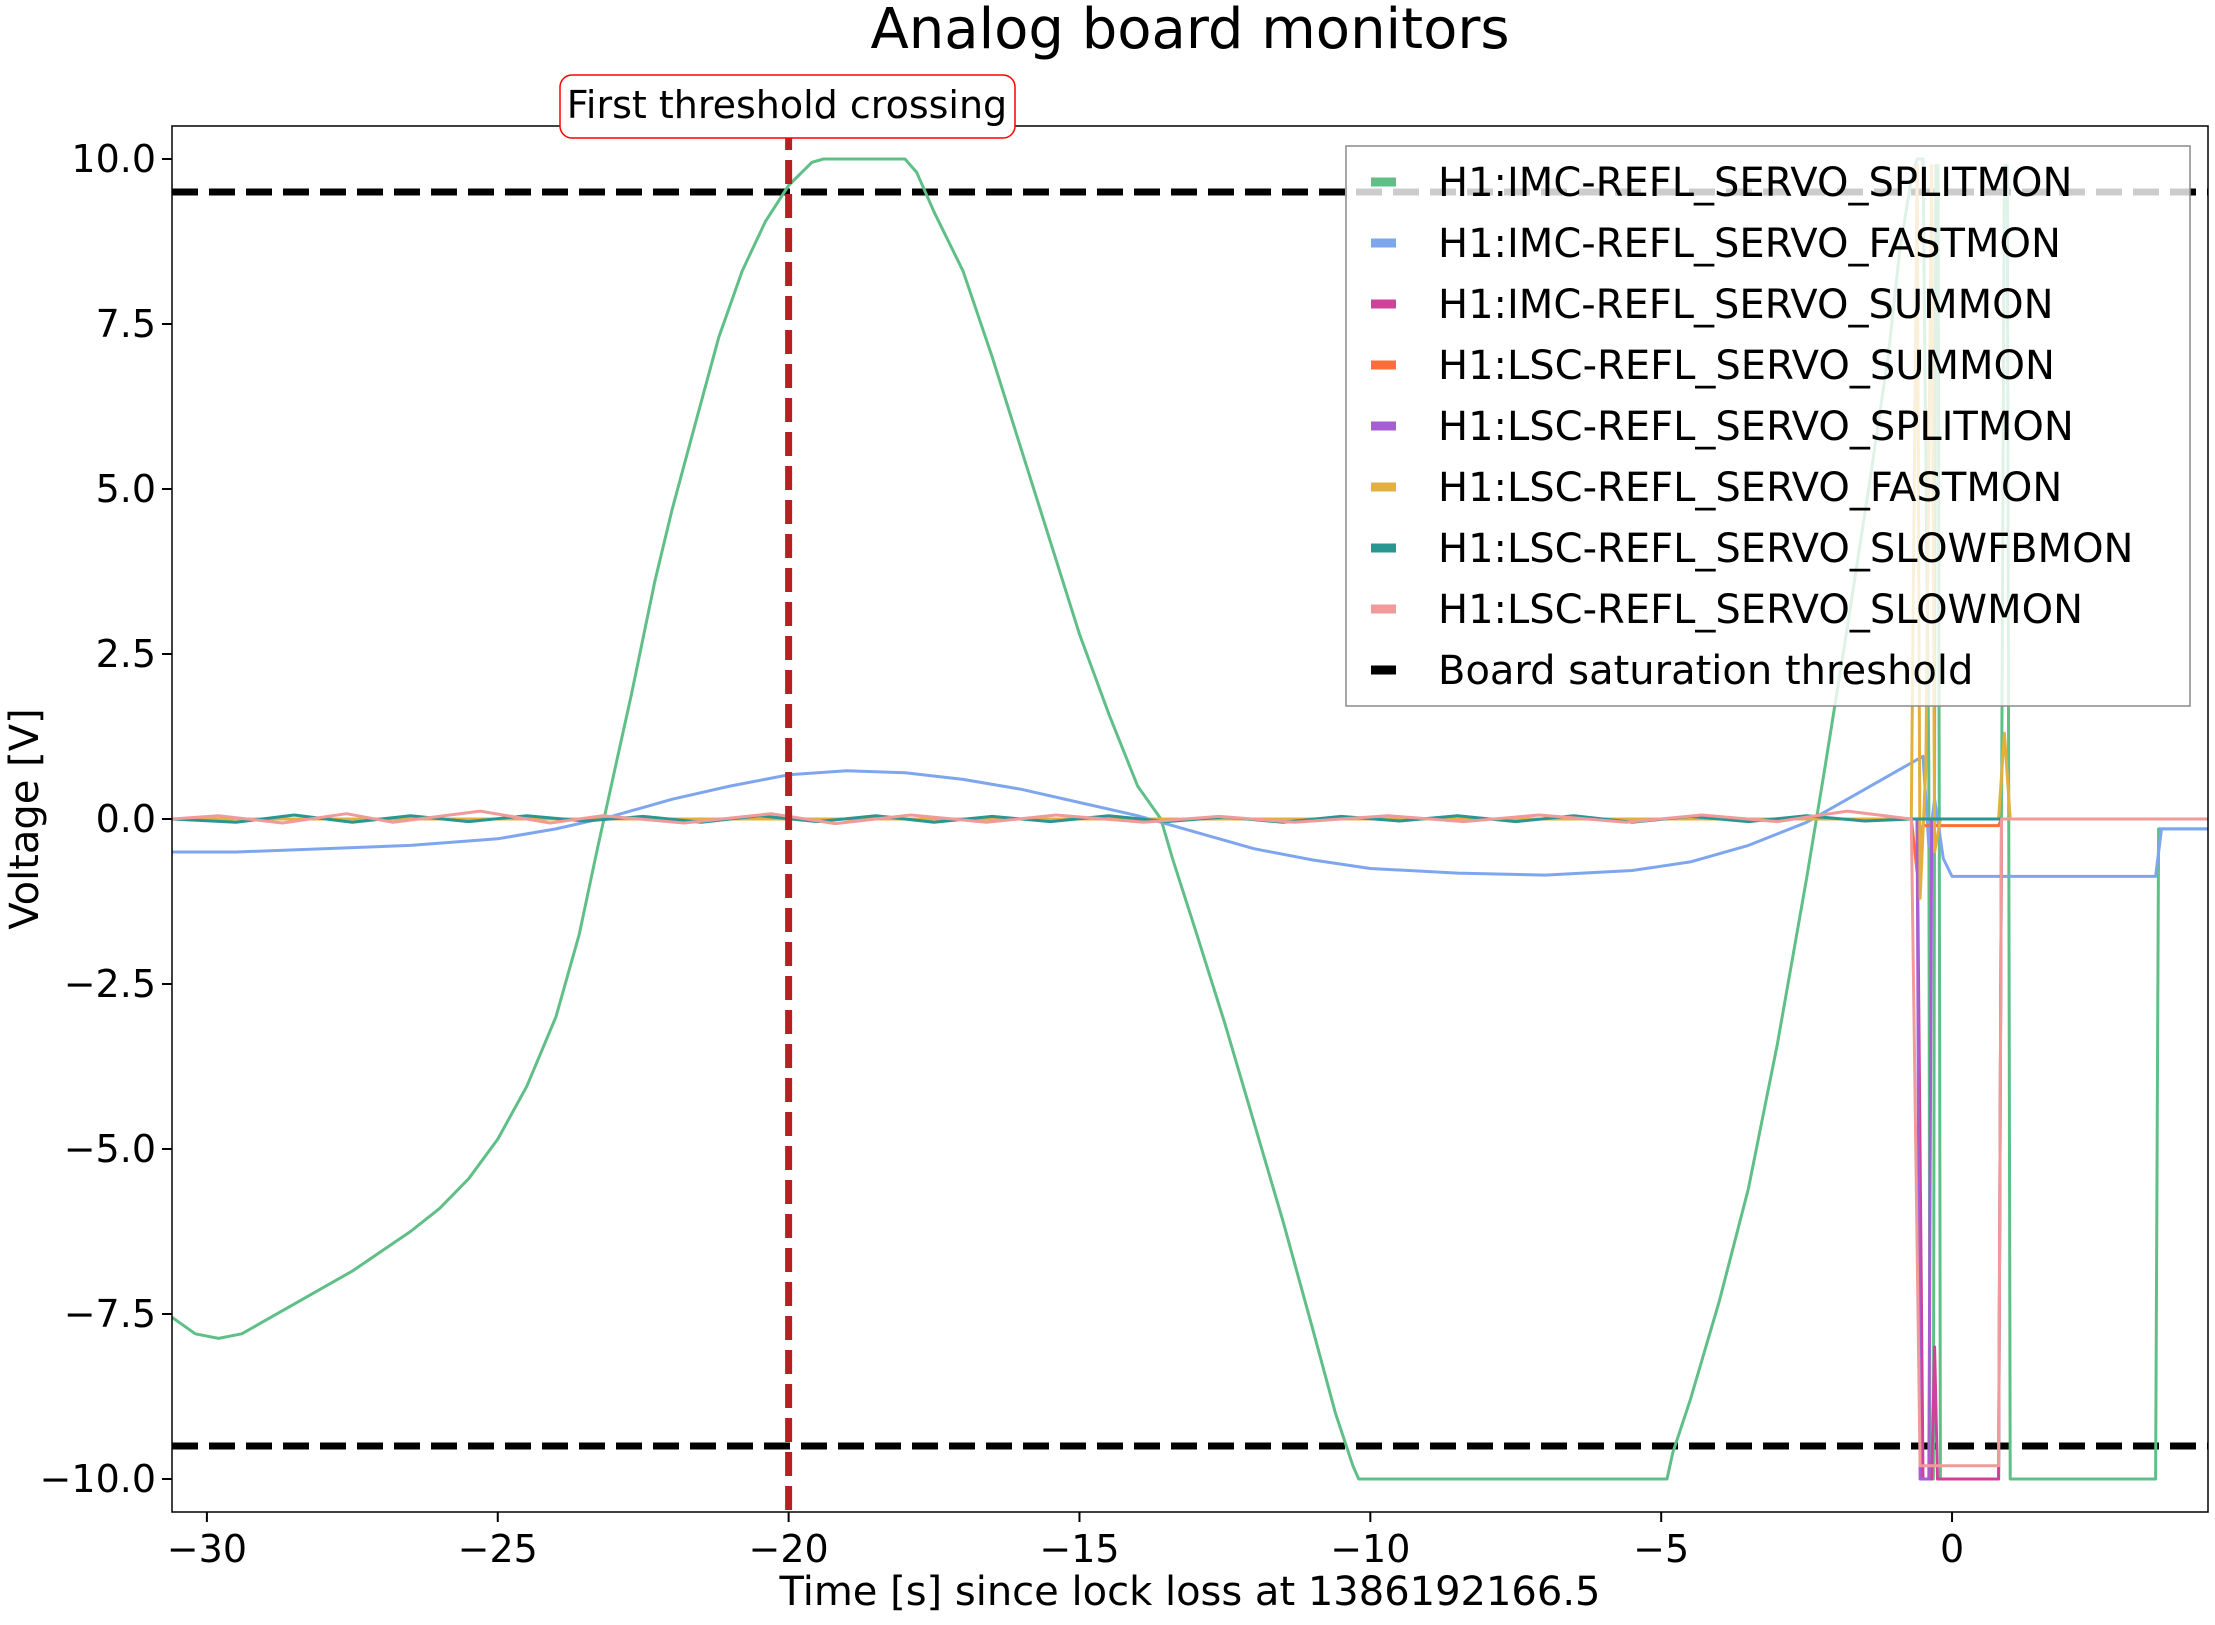 The height and width of the screenshot is (1625, 2215). What do you see at coordinates (1661, 1549) in the screenshot?
I see `x-tick-label-5: −5` at bounding box center [1661, 1549].